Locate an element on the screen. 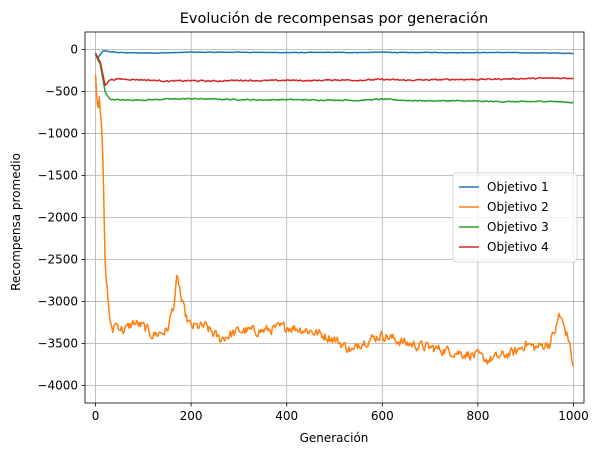 The height and width of the screenshot is (455, 592). x-tick-label: 0 is located at coordinates (96, 416).